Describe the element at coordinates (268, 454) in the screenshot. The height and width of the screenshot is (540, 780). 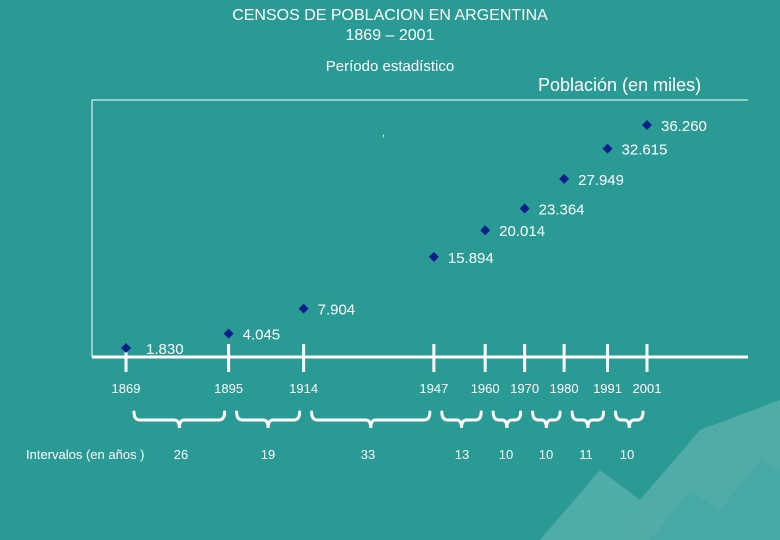
I see `interval-value-2: 19` at that location.